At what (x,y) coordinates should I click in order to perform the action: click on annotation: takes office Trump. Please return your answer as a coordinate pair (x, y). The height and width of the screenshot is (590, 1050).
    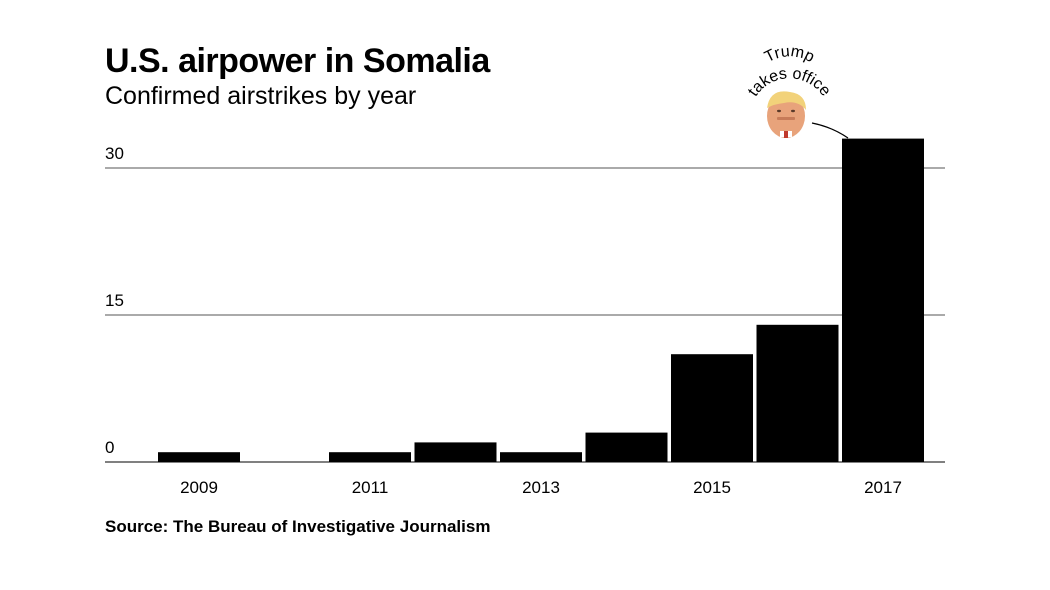
    Looking at the image, I should click on (797, 91).